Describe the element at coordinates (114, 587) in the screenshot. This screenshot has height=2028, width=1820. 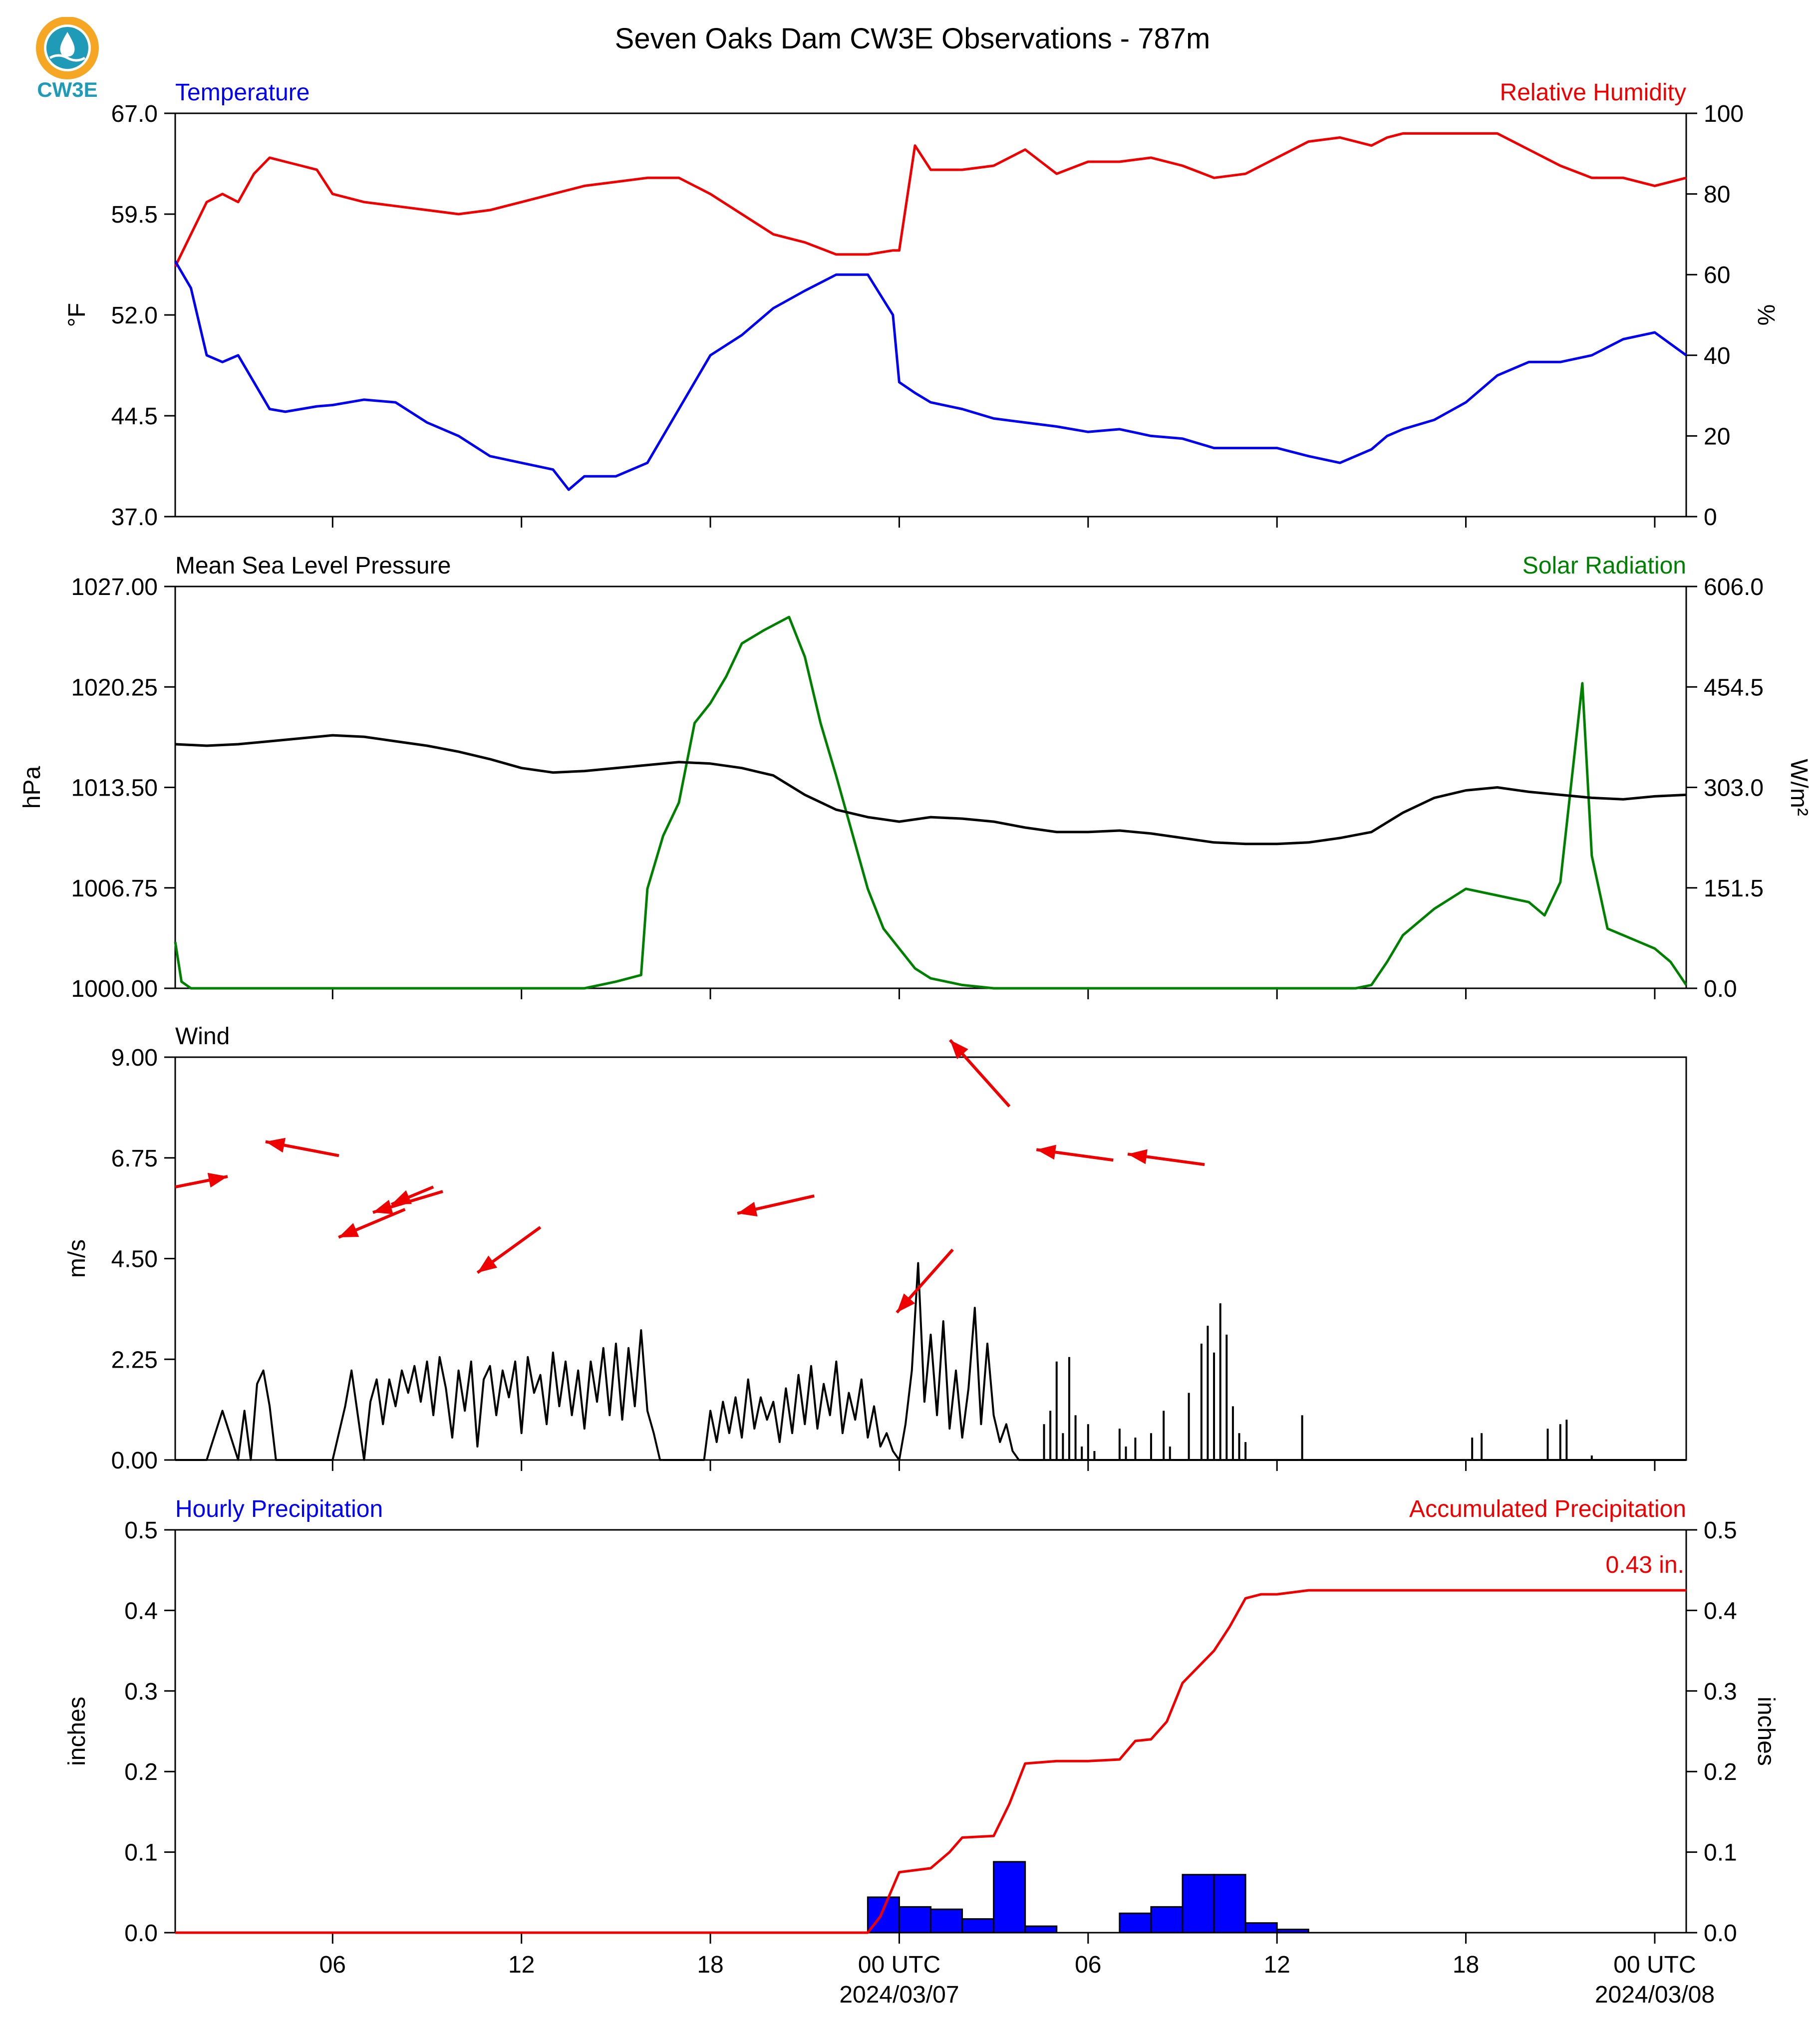
I see `y-tick-label-left: 1027.00` at that location.